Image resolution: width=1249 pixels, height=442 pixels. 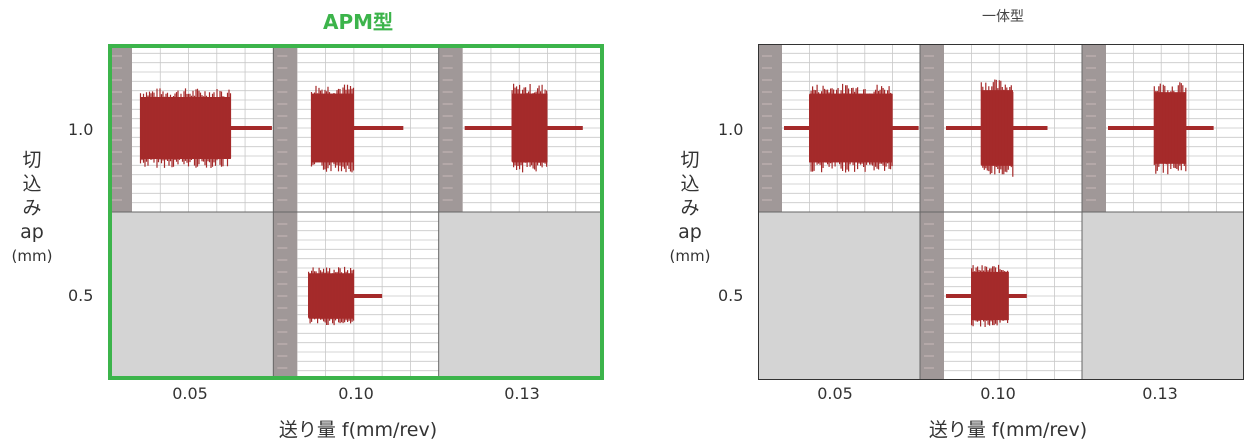 I want to click on chart-title: 一体型, so click(x=1003, y=17).